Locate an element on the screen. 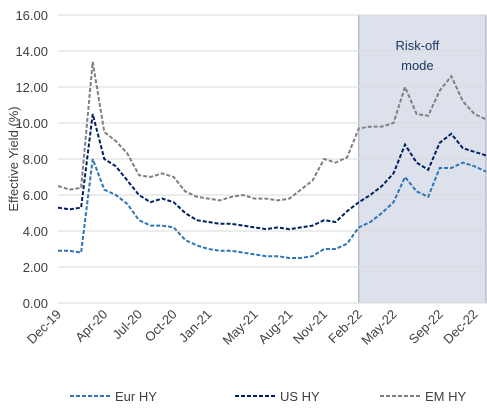  y-tick-label: 12.00 is located at coordinates (31, 87).